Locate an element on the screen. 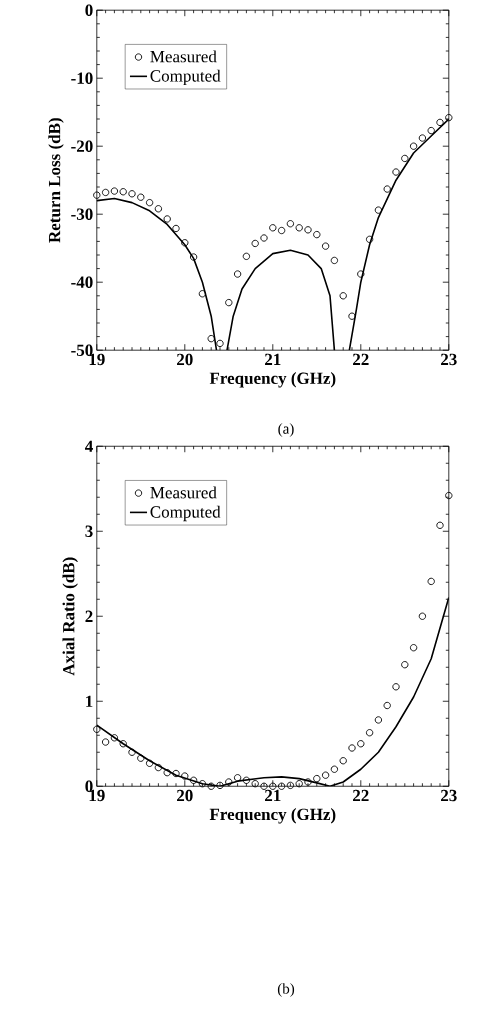 The image size is (479, 1011). y-tick-label: -10 is located at coordinates (82, 78).